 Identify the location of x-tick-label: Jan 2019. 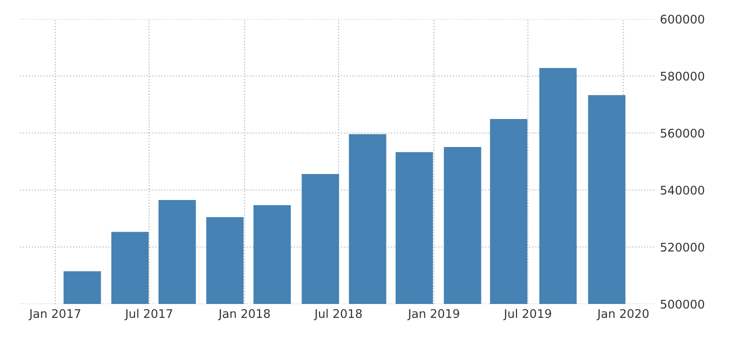
(433, 314).